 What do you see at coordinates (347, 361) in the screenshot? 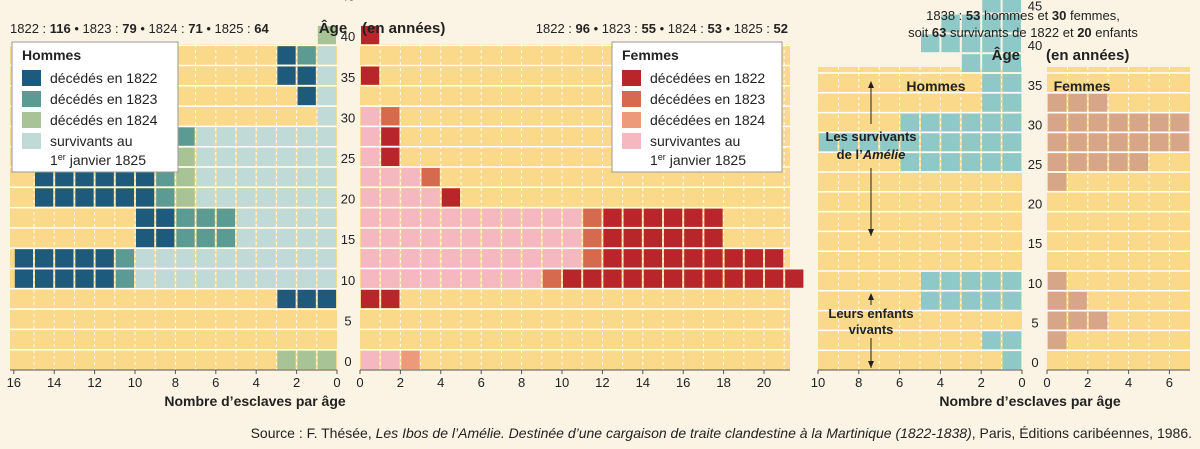
I see `age-tick-label: 0` at bounding box center [347, 361].